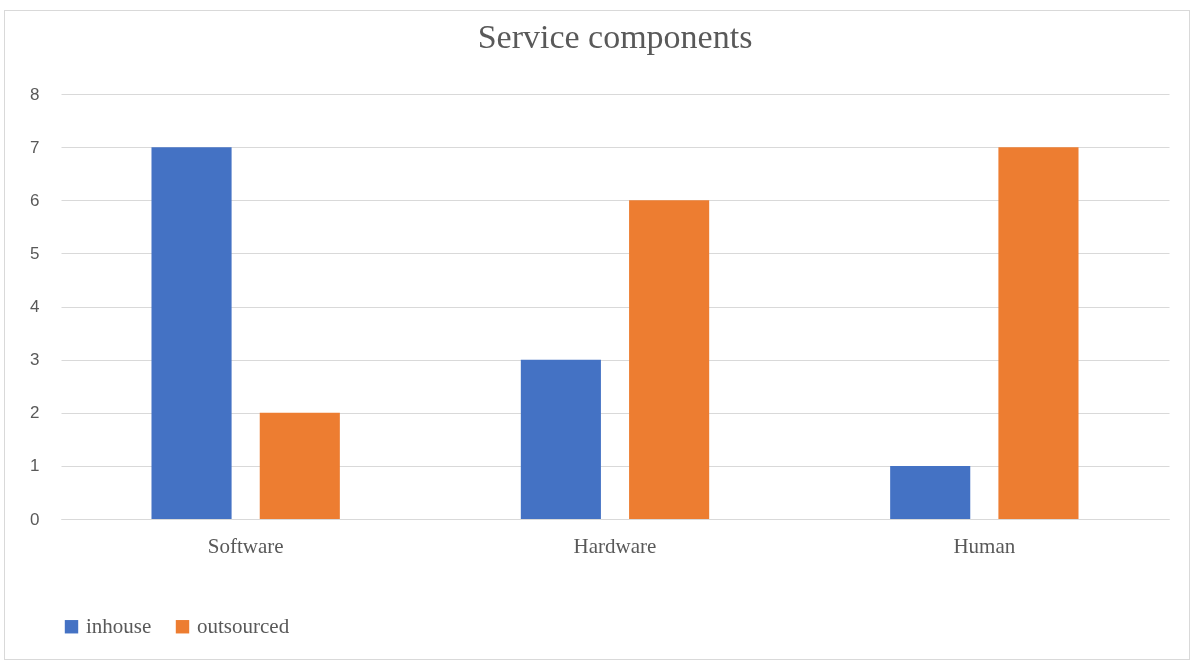  Describe the element at coordinates (119, 625) in the screenshot. I see `legend-label: inhouse` at that location.